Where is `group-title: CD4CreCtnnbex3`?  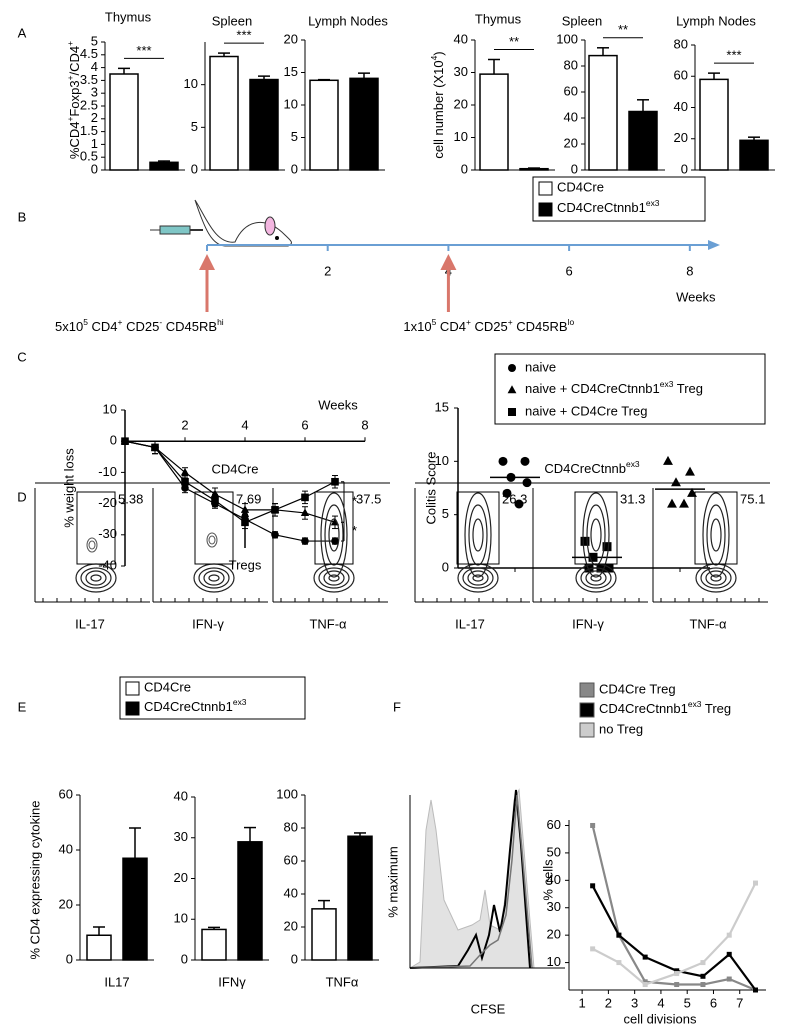
group-title: CD4CreCtnnbex3 is located at coordinates (592, 467).